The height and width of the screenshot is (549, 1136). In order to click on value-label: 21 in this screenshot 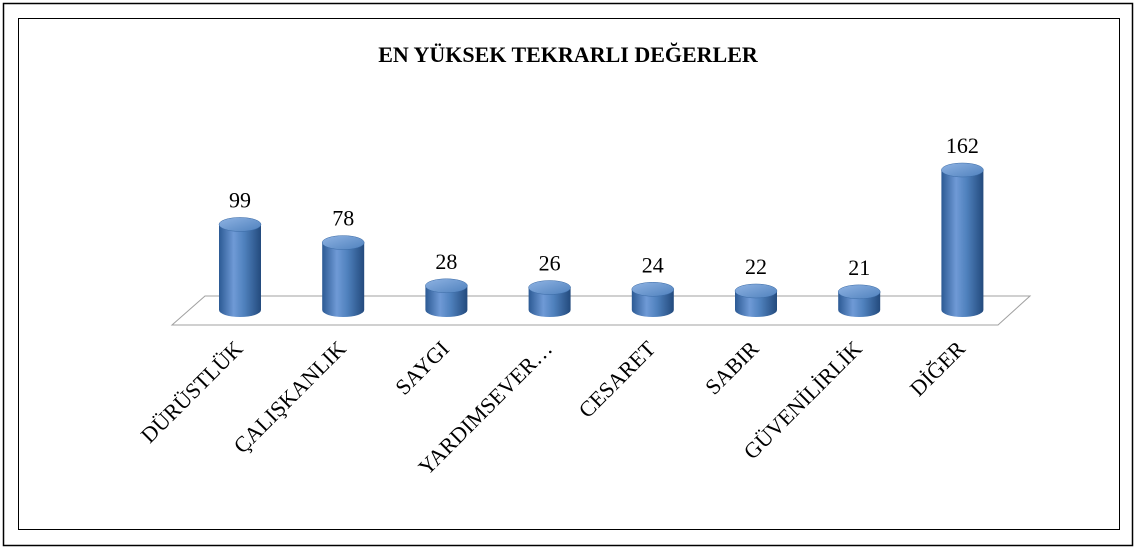, I will do `click(859, 267)`.